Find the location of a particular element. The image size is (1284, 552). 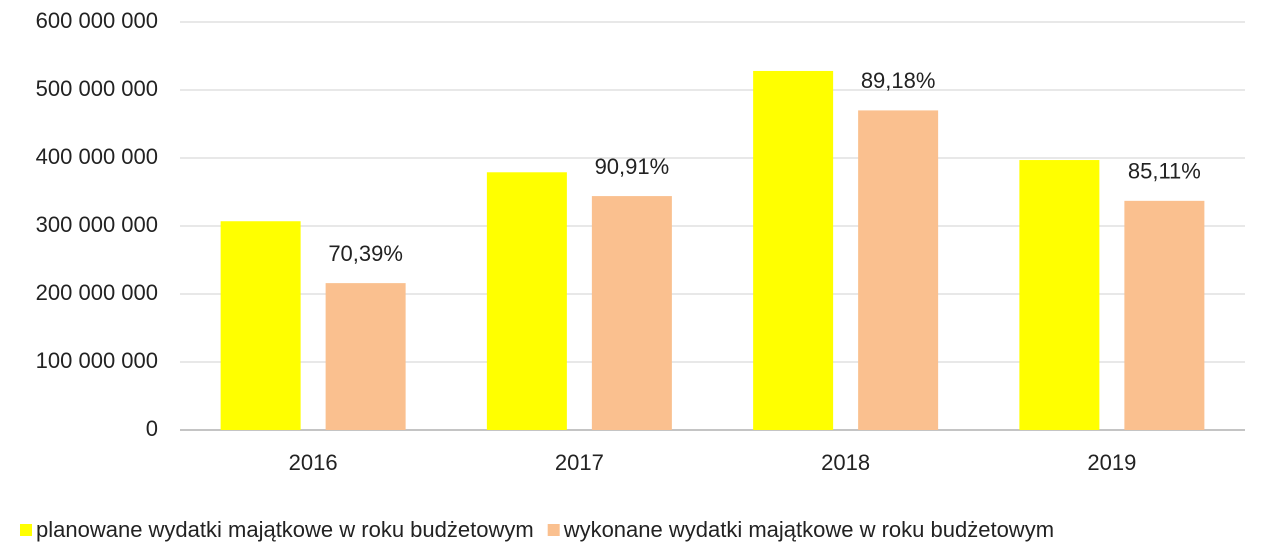

y-tick-label: 300 000 000 is located at coordinates (97, 224).